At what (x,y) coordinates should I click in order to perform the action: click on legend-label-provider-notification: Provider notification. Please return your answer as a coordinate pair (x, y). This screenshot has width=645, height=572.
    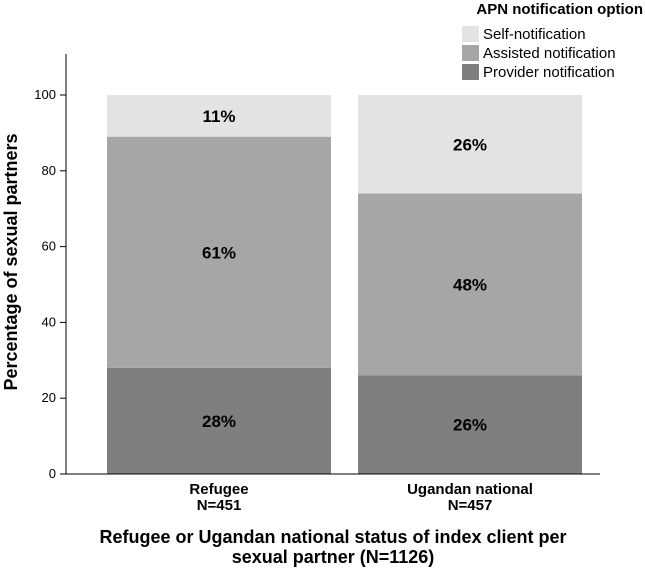
    Looking at the image, I should click on (549, 72).